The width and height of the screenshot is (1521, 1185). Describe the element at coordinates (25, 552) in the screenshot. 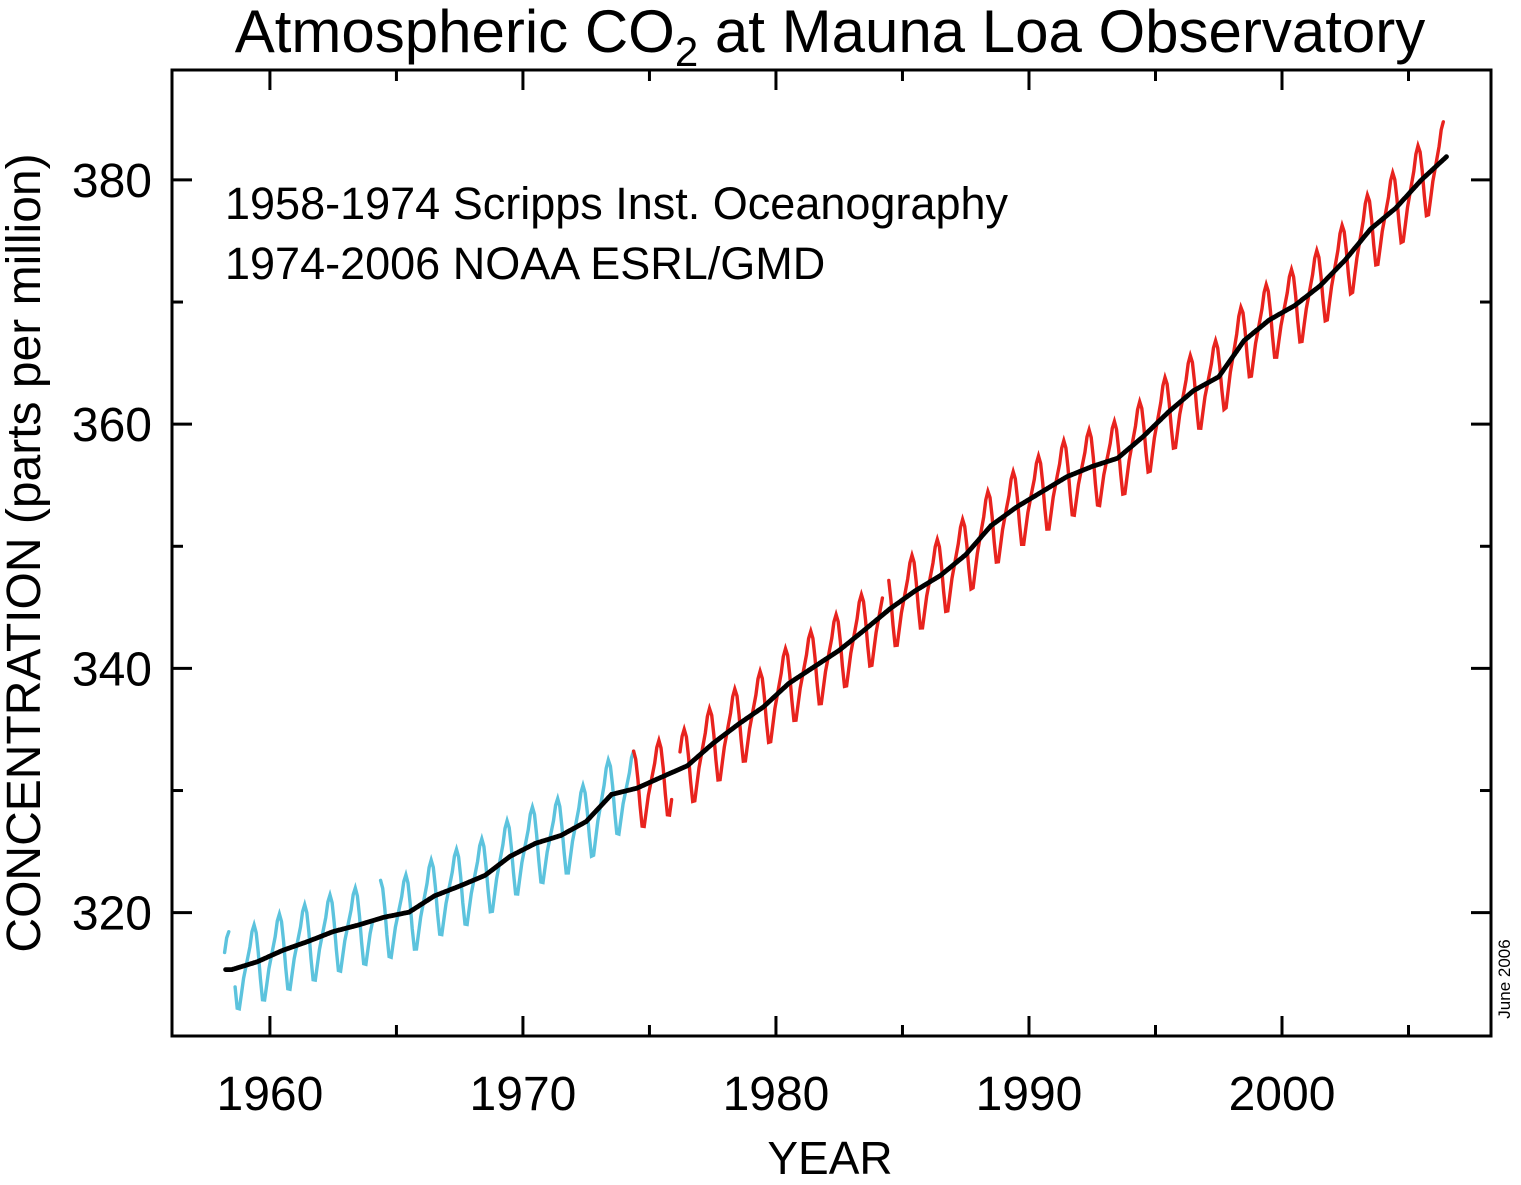

I see `y-axis-title: CONCENTRATION (parts per million)` at that location.